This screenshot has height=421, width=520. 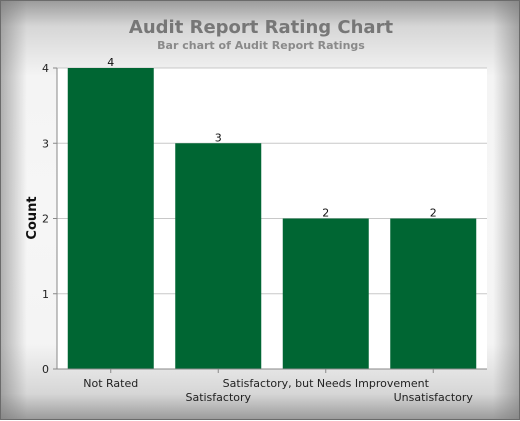 I want to click on x-tick-label-0: Not Rated, so click(x=110, y=383).